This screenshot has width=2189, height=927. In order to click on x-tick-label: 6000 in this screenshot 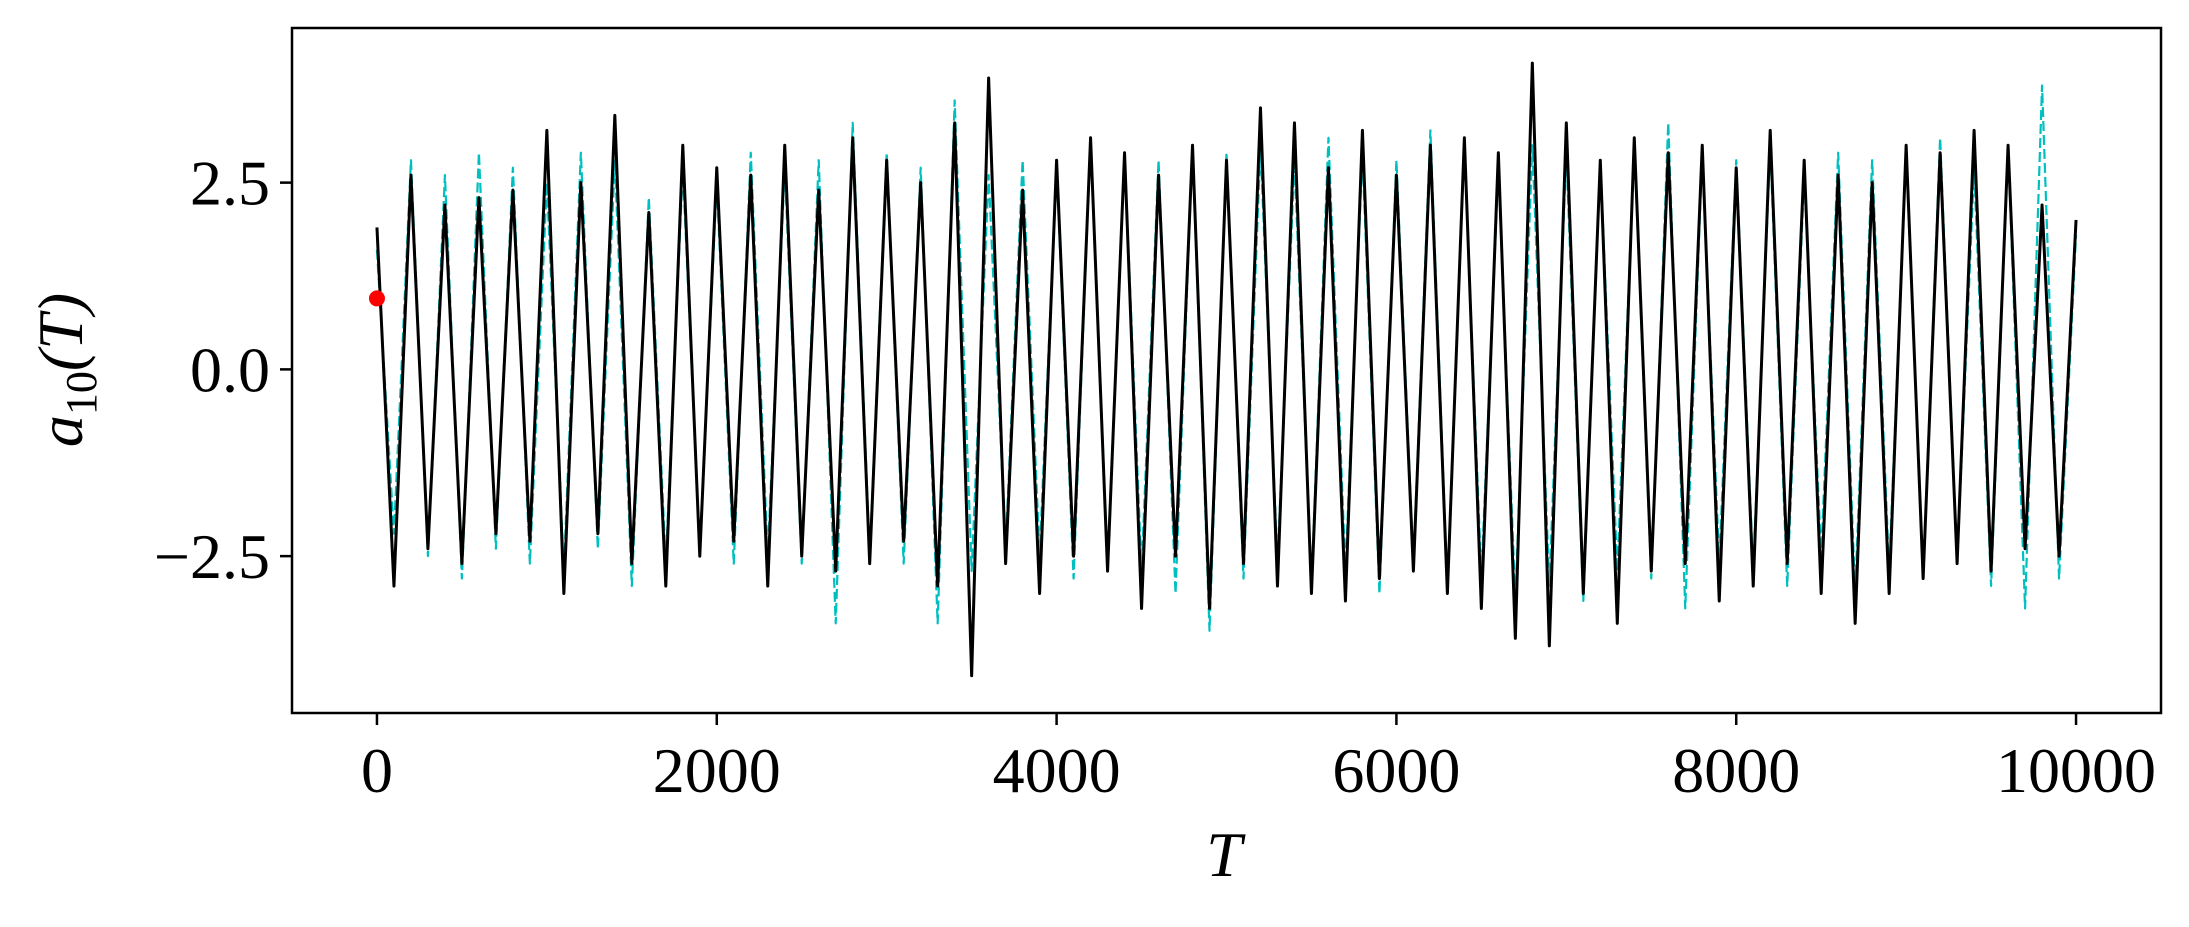, I will do `click(1396, 770)`.